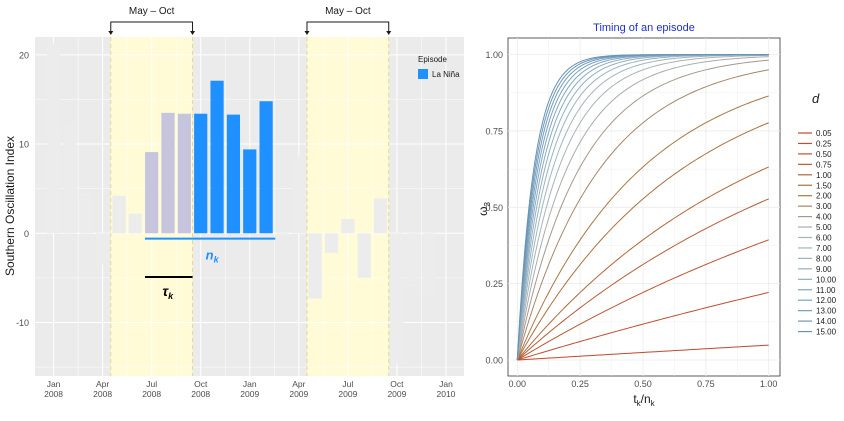 Image resolution: width=844 pixels, height=421 pixels. I want to click on timing-curve-d-0.05, so click(643, 352).